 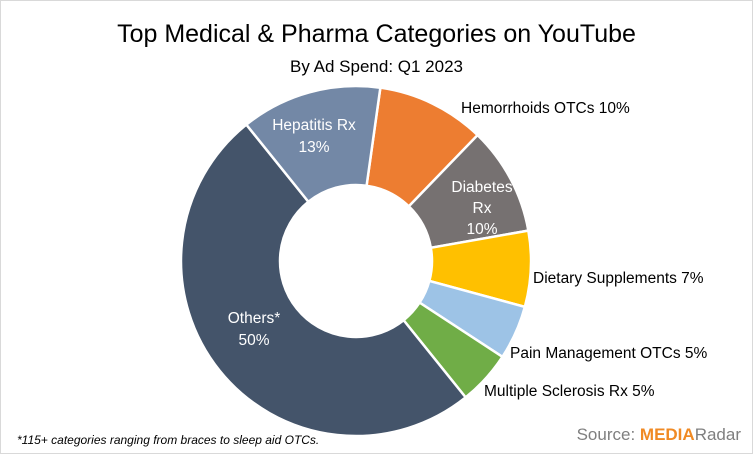 What do you see at coordinates (717, 434) in the screenshot?
I see `mediaradar-logo-radar: Radar` at bounding box center [717, 434].